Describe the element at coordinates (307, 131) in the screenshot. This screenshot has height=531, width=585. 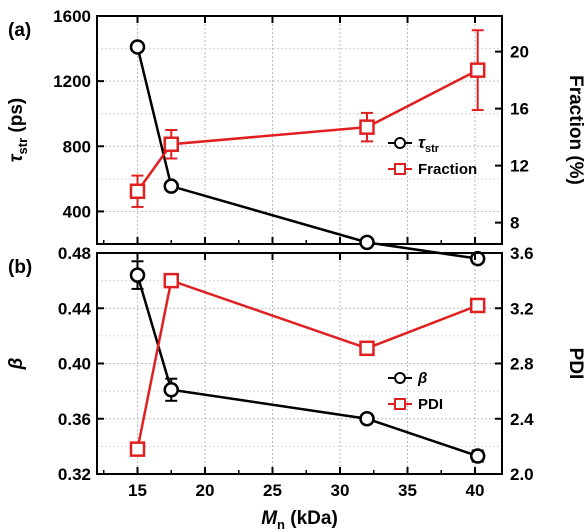
I see `series-line-Fraction` at that location.